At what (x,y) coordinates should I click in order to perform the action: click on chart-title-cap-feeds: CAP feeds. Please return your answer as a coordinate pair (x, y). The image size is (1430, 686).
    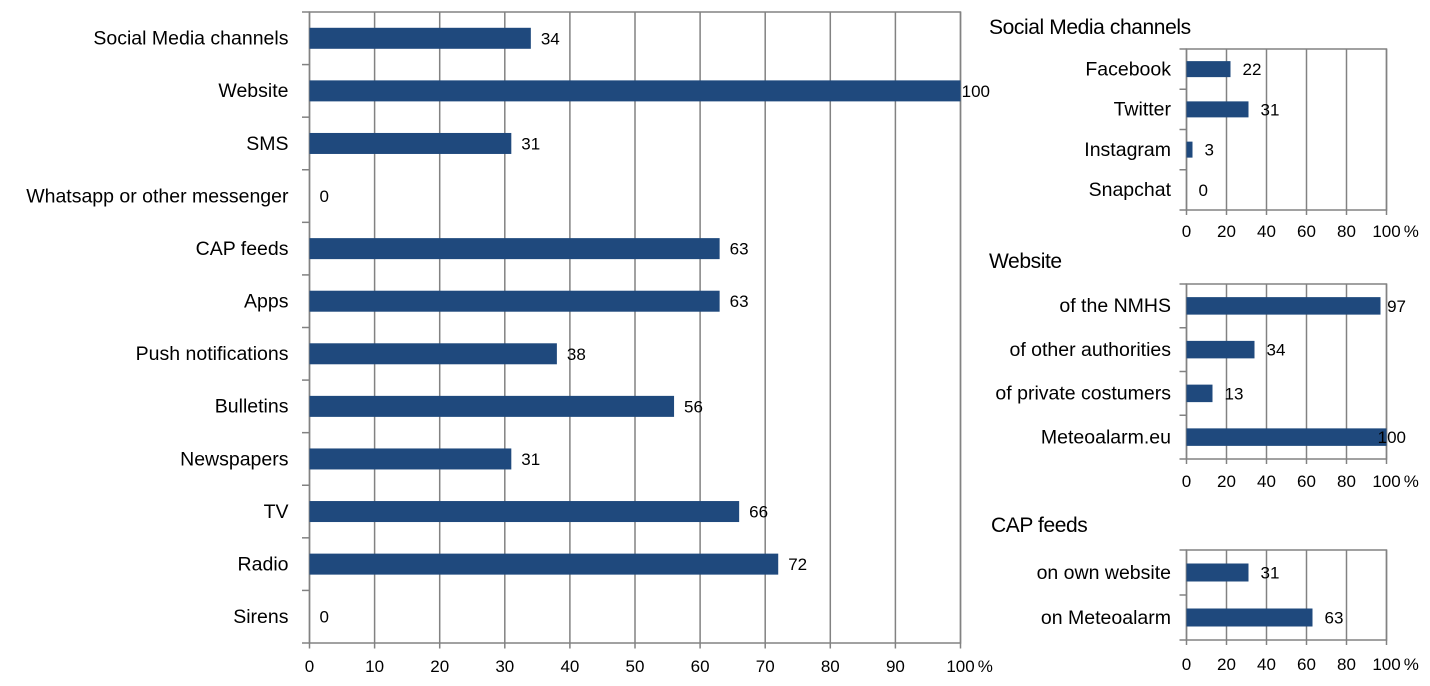
    Looking at the image, I should click on (1039, 525).